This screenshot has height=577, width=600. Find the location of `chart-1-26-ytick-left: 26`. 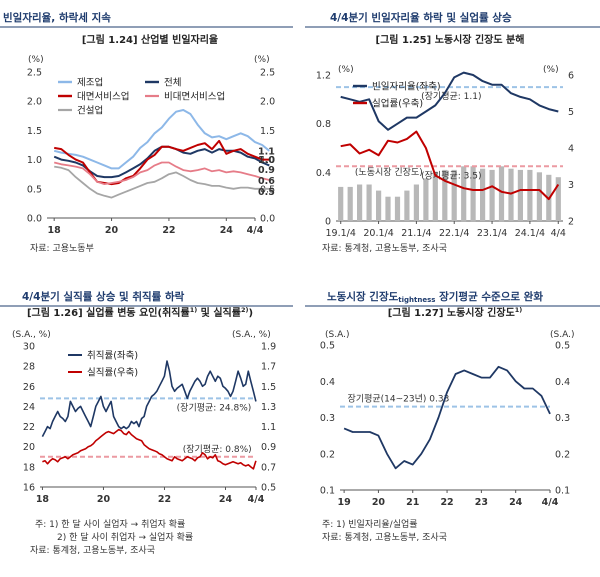

chart-1-26-ytick-left: 26 is located at coordinates (29, 387).